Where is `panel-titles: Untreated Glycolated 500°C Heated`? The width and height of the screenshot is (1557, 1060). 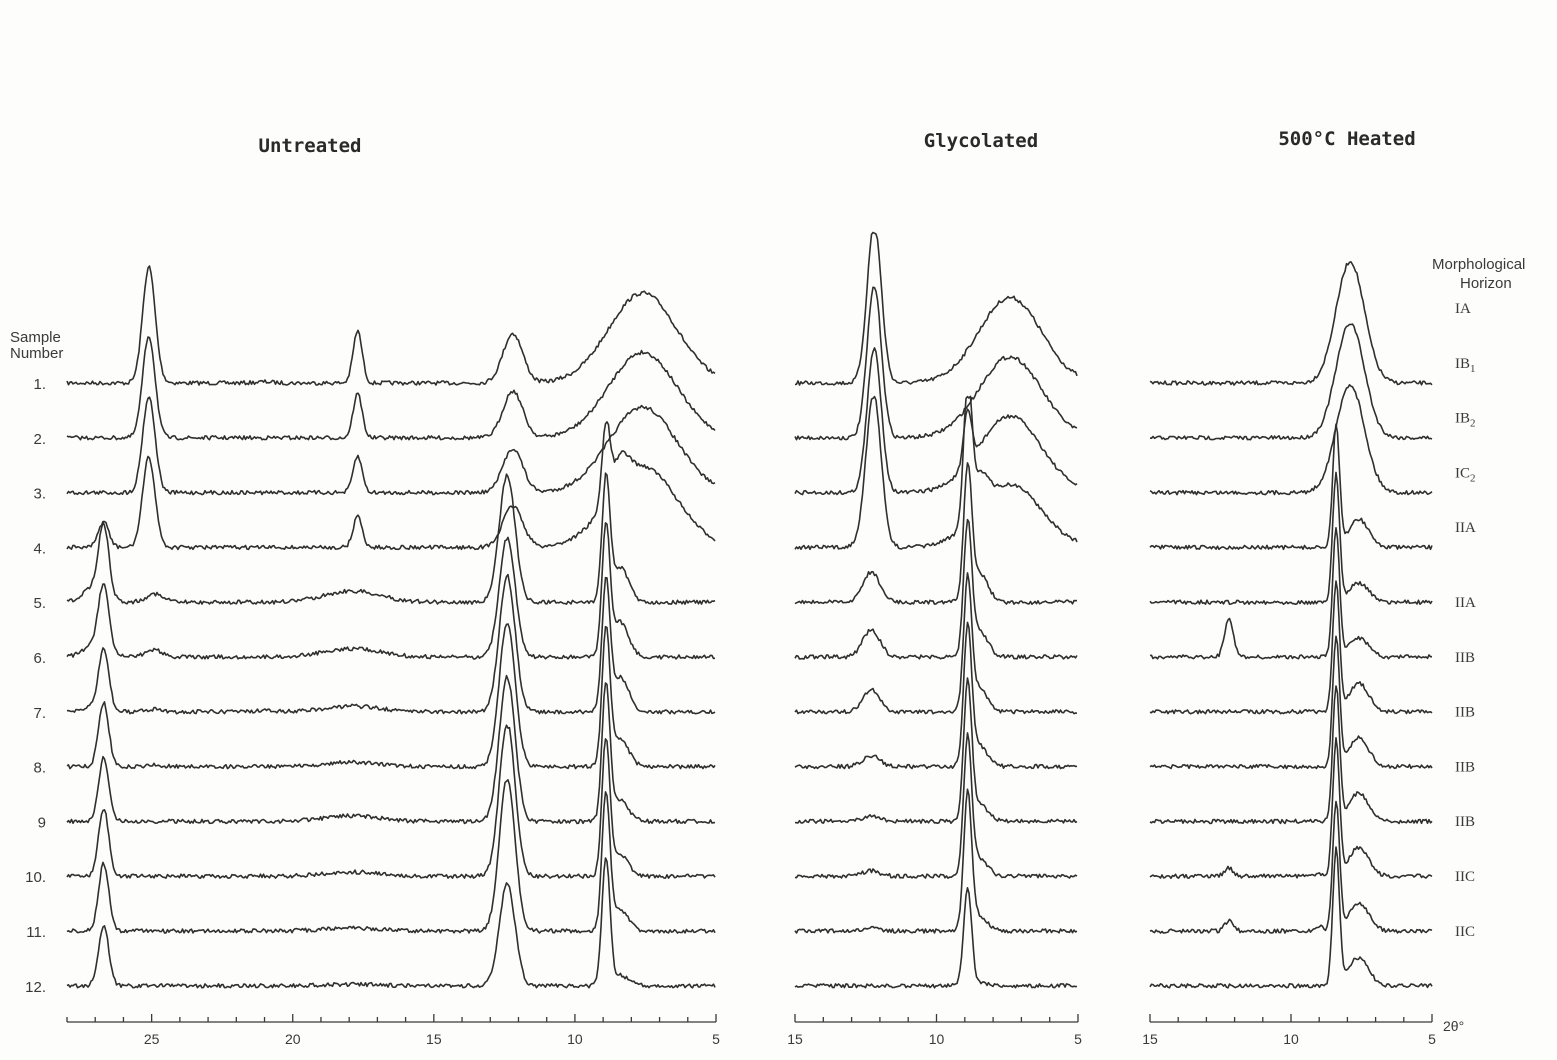 panel-titles: Untreated Glycolated 500°C Heated is located at coordinates (837, 142).